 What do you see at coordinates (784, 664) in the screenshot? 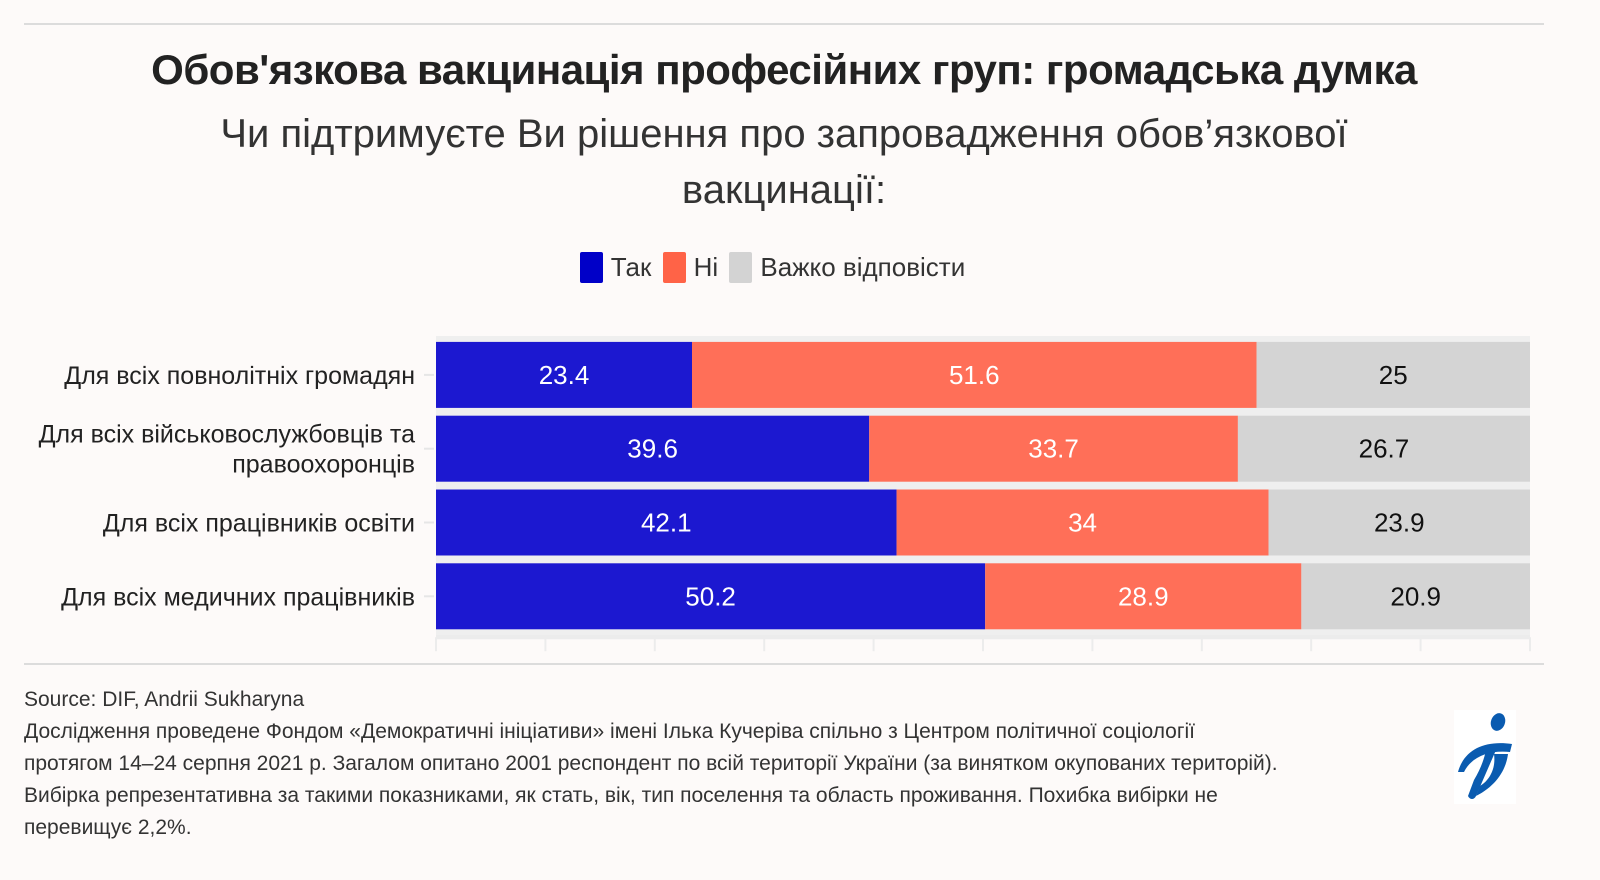
I see `bottom-divider` at bounding box center [784, 664].